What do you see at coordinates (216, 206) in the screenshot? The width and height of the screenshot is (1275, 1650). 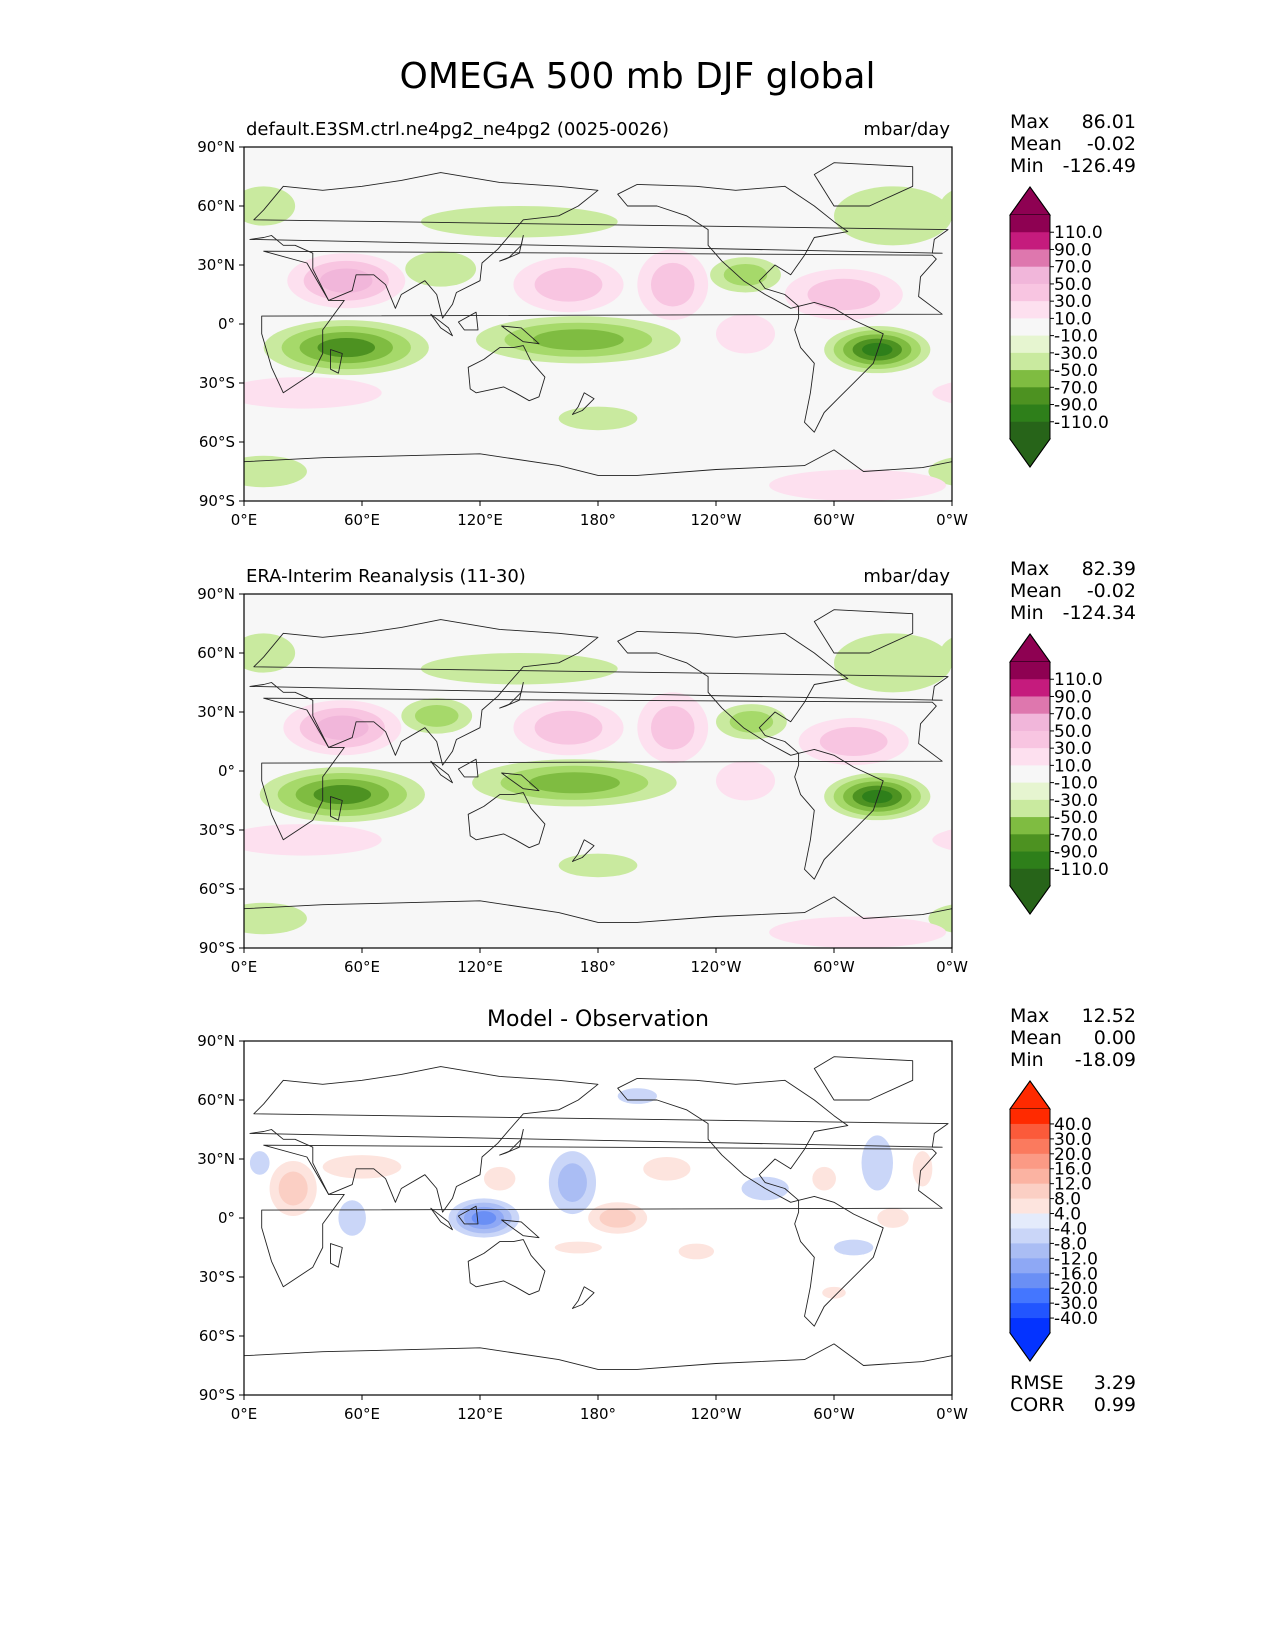 I see `panel-1-ytick-1: 60°N` at bounding box center [216, 206].